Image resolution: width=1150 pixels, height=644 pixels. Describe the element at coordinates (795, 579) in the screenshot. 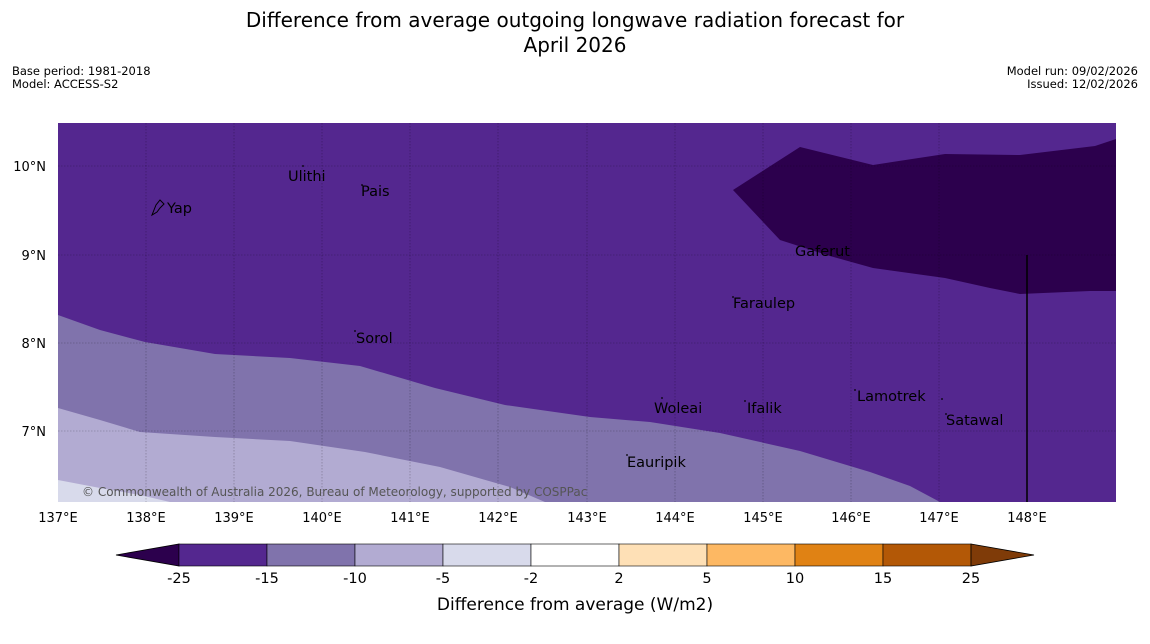

I see `colorbar-tick-label: 10` at that location.